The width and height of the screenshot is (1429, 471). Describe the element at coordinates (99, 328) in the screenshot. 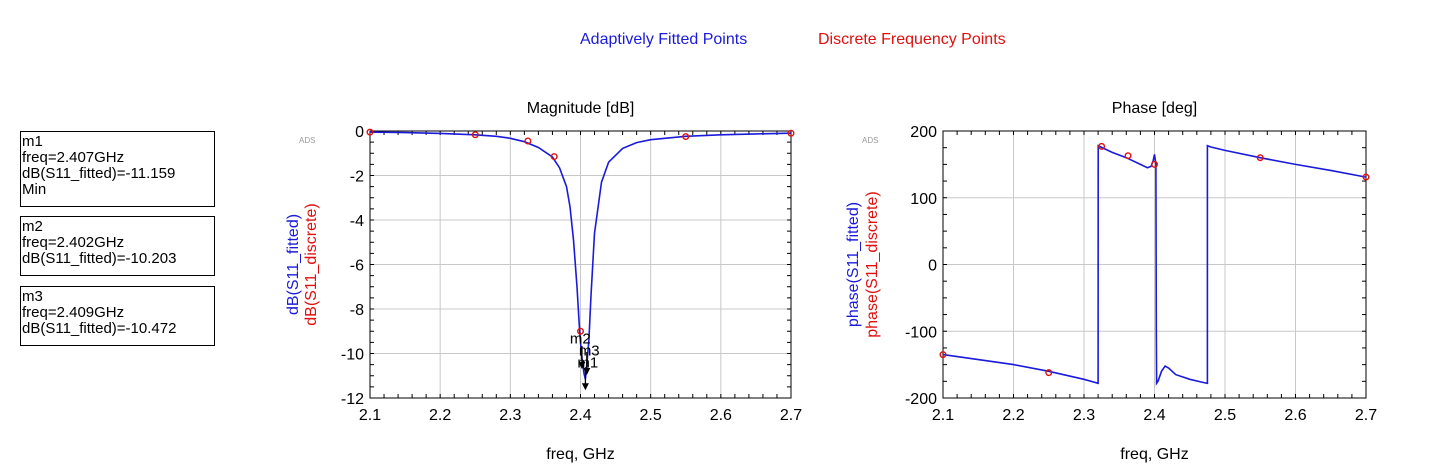

I see `marker-line: dB(S11_fitted)=-10.472` at that location.